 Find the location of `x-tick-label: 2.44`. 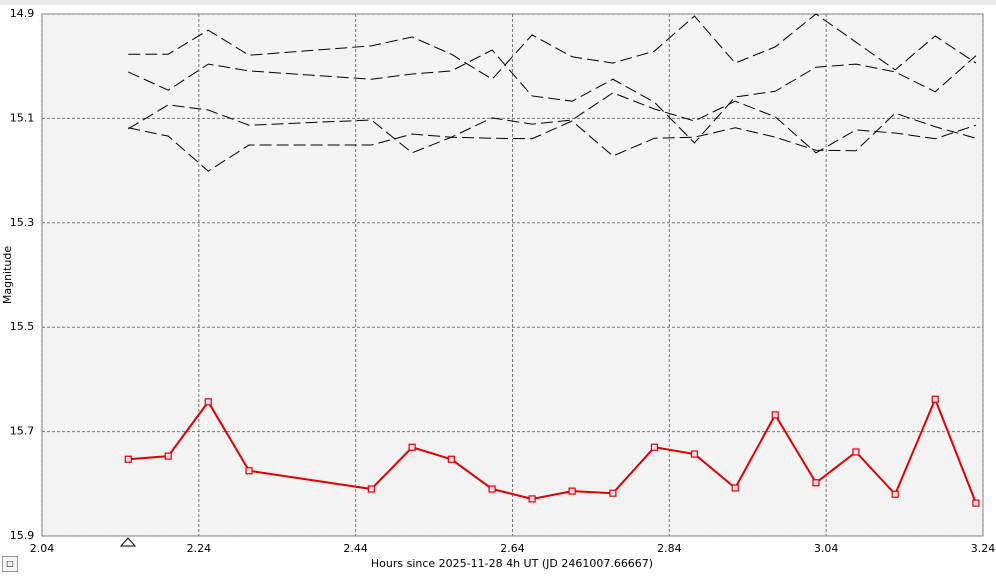

x-tick-label: 2.44 is located at coordinates (355, 548).